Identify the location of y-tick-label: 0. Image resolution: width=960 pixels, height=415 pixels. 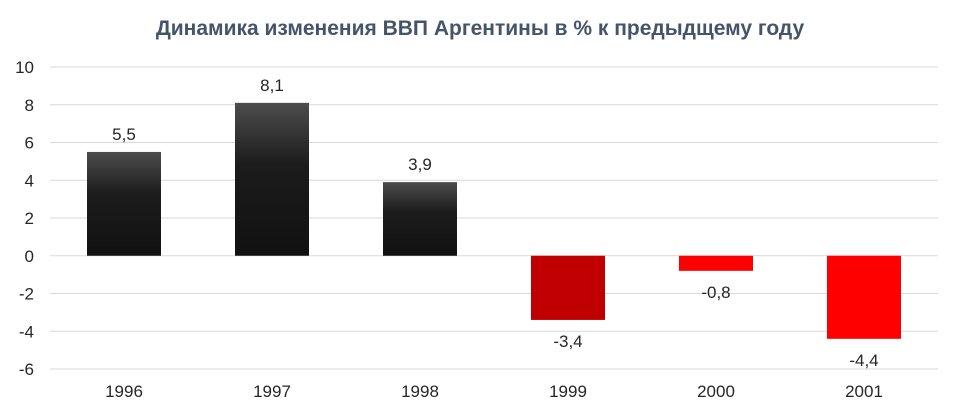
(29, 256).